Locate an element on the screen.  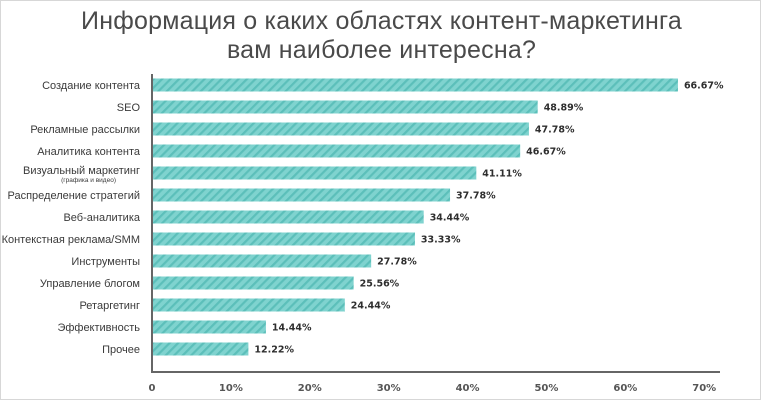
value-label-11: 14.44% is located at coordinates (292, 328).